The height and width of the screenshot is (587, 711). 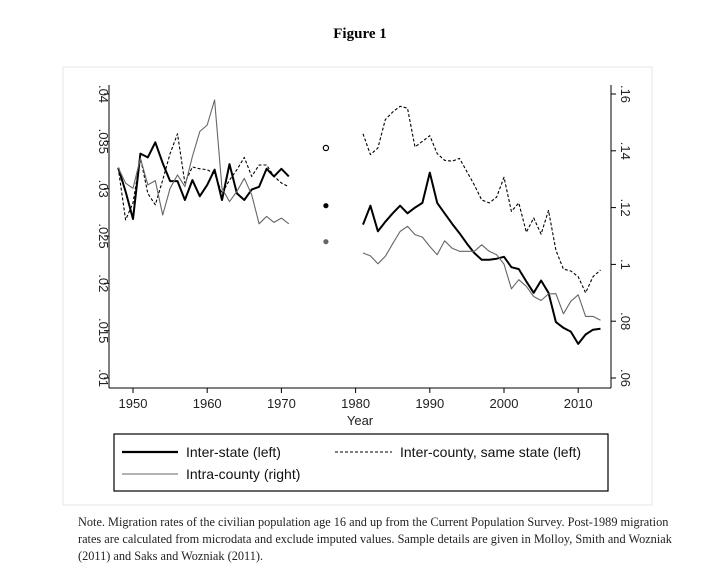 I want to click on x-tick-label: 1960, so click(x=207, y=403).